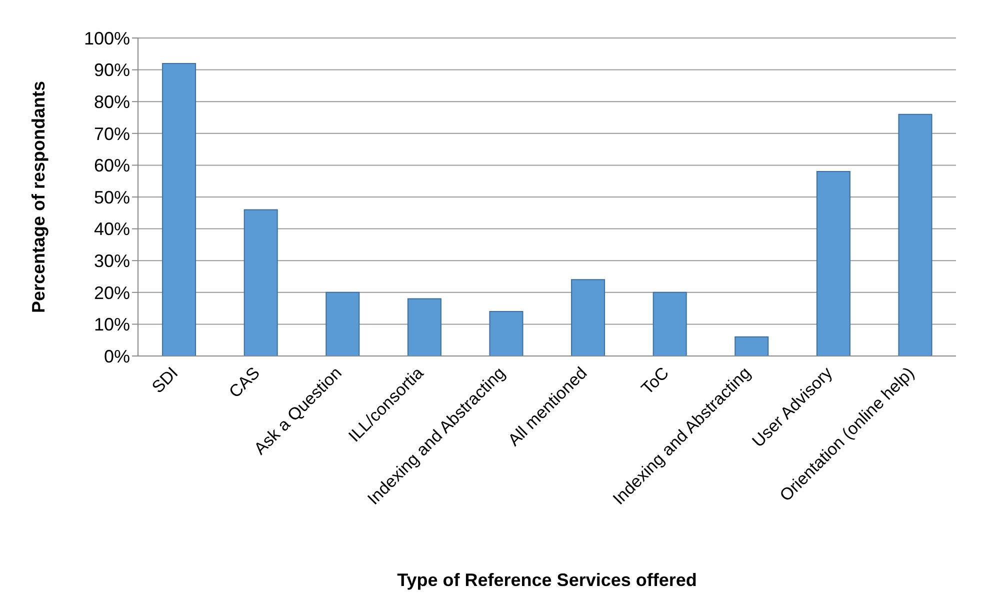 This screenshot has height=604, width=994. Describe the element at coordinates (107, 38) in the screenshot. I see `y-tick-label: 100%` at that location.